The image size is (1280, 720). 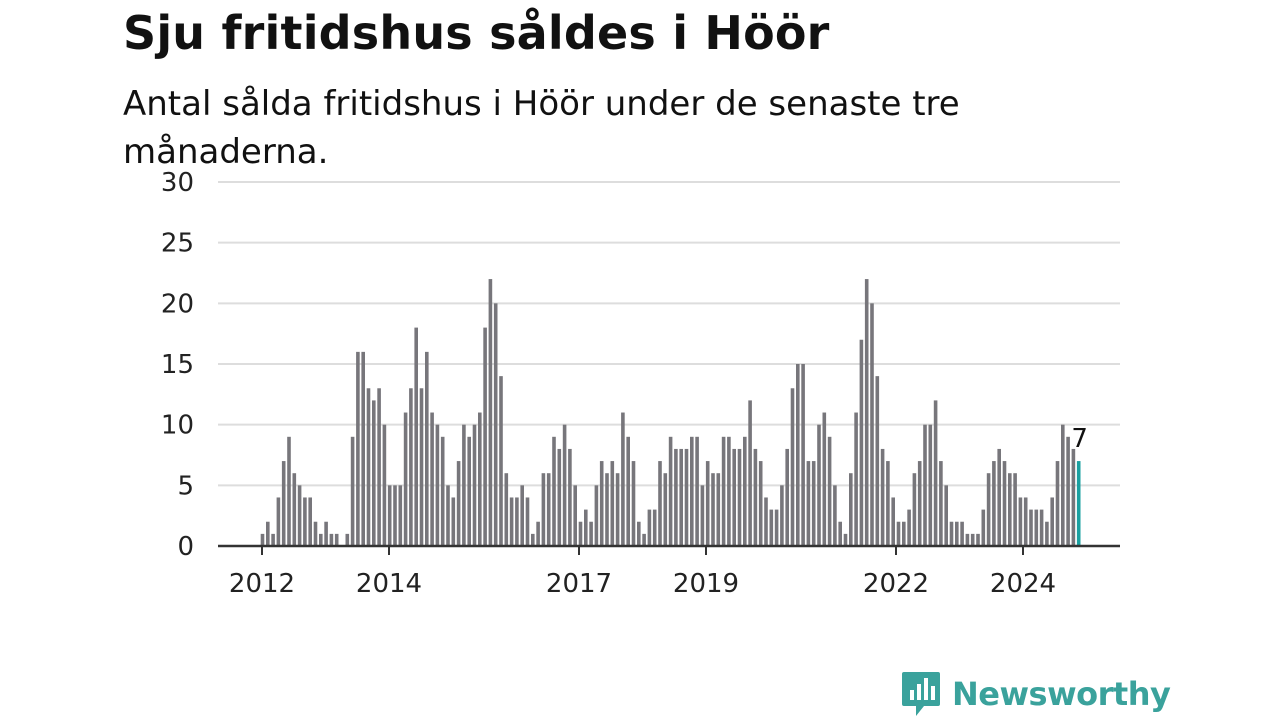 I want to click on brand-name: Newsworthy, so click(x=1061, y=694).